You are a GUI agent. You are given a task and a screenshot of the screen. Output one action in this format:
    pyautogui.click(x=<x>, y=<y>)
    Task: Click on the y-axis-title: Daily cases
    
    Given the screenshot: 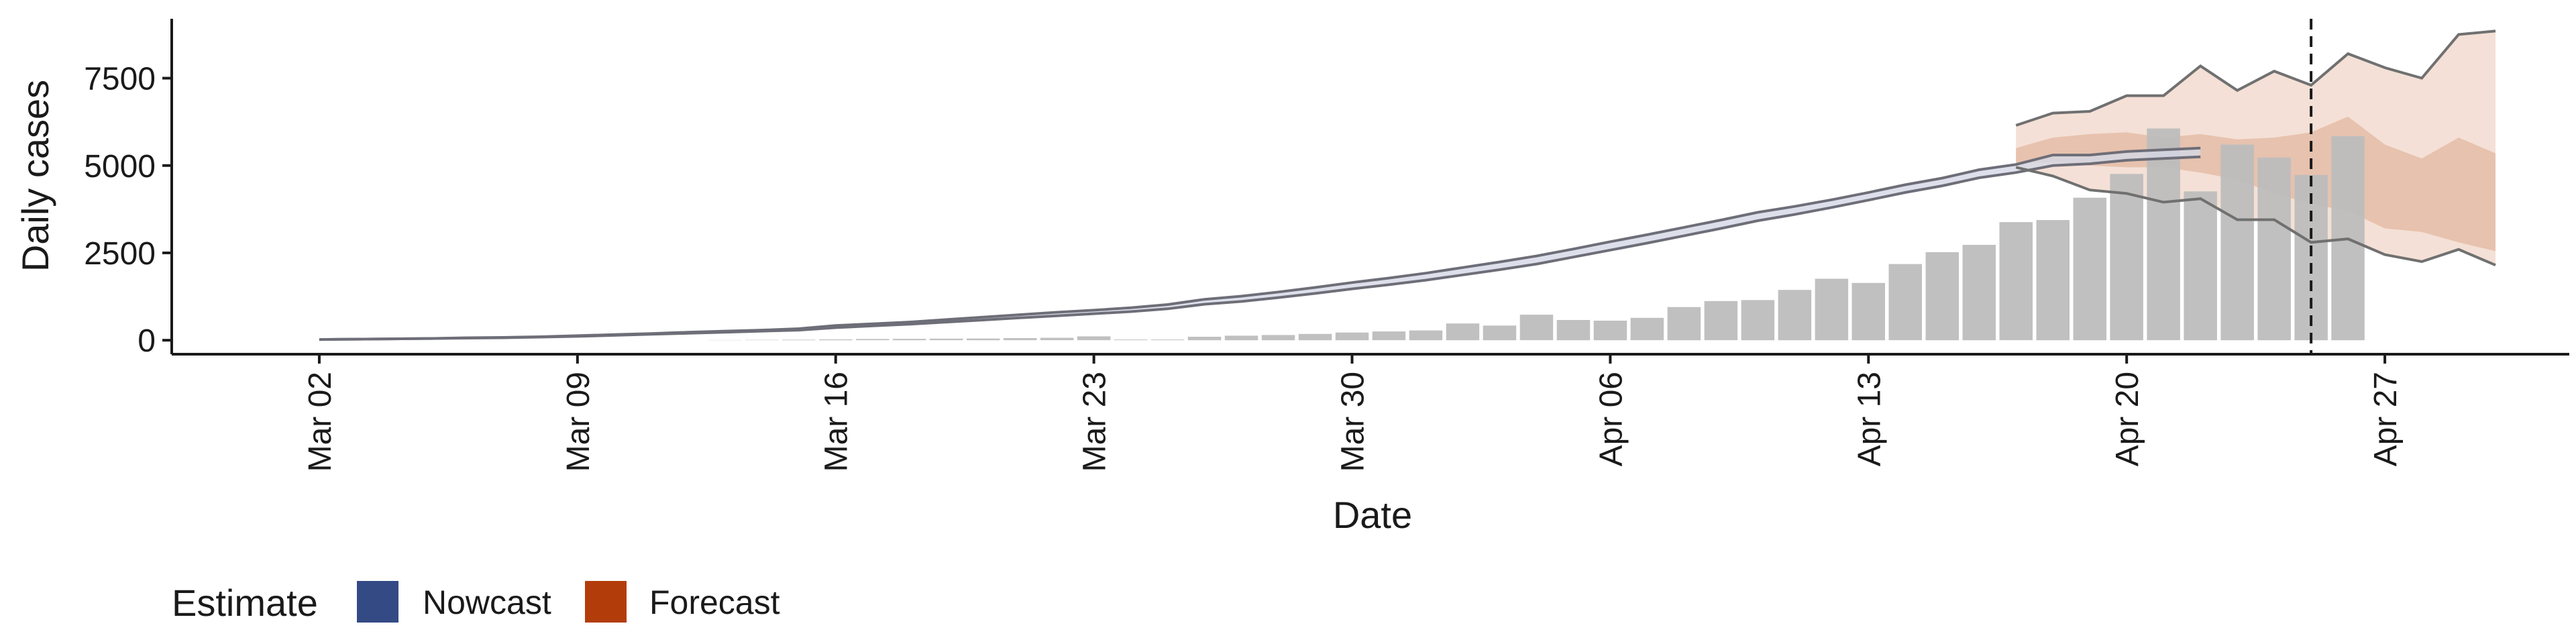 What is the action you would take?
    pyautogui.click(x=35, y=176)
    